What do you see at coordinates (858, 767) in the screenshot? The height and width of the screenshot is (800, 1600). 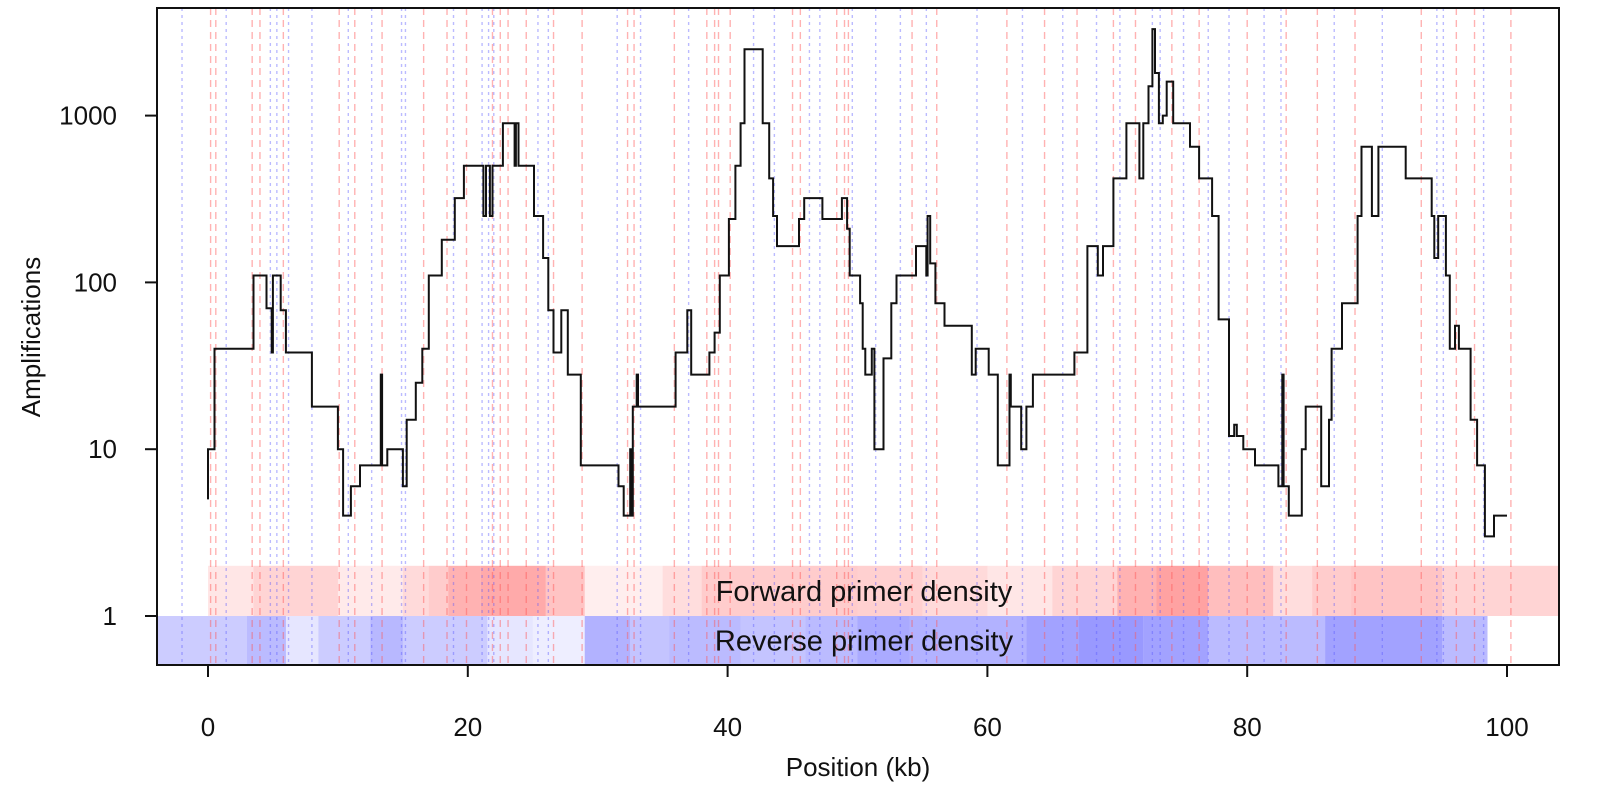 I see `x-axis-label: Position (kb)` at bounding box center [858, 767].